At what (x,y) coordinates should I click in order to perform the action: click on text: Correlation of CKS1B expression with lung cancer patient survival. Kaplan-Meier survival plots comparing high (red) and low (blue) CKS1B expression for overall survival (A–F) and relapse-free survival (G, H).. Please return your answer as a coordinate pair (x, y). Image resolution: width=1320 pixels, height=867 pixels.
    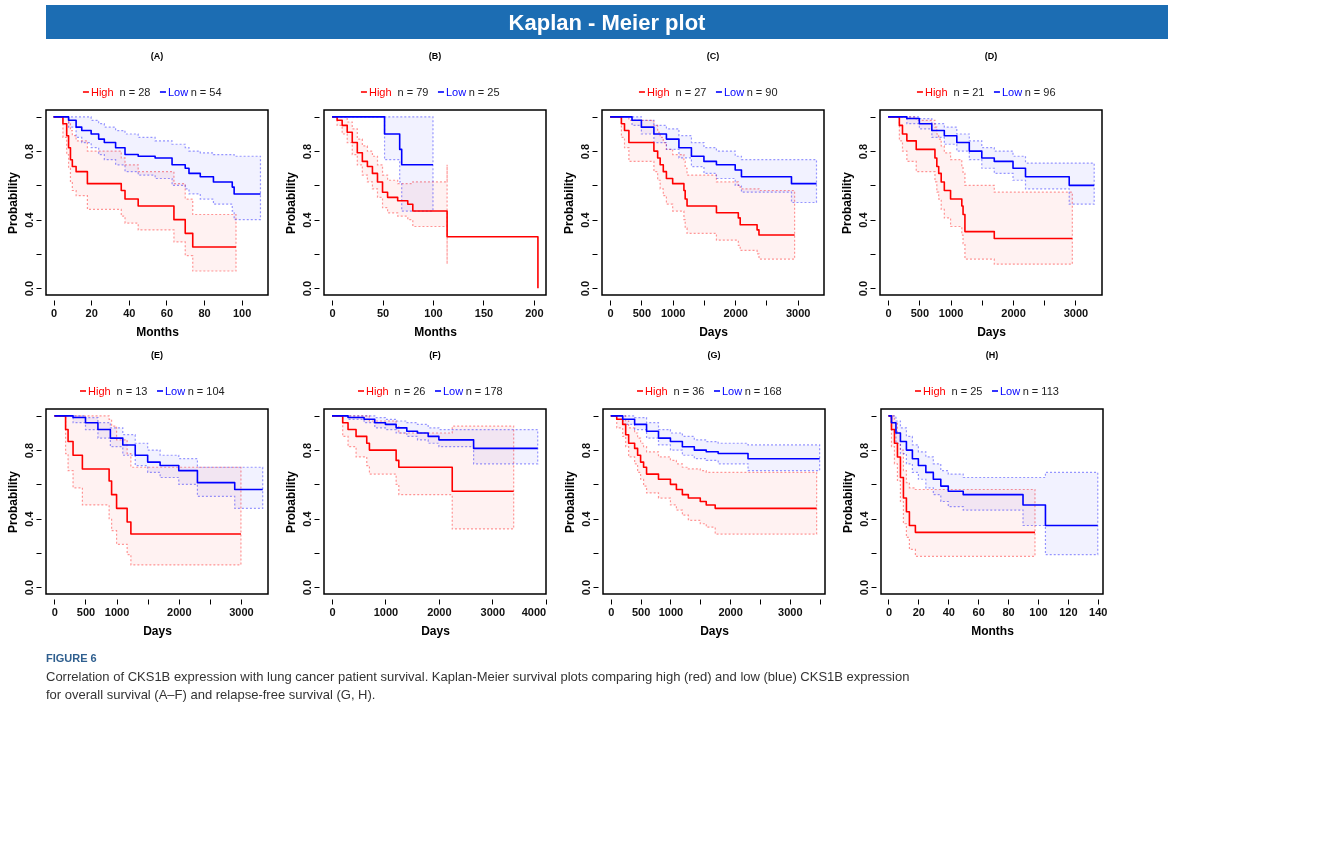
    Looking at the image, I should click on (478, 685).